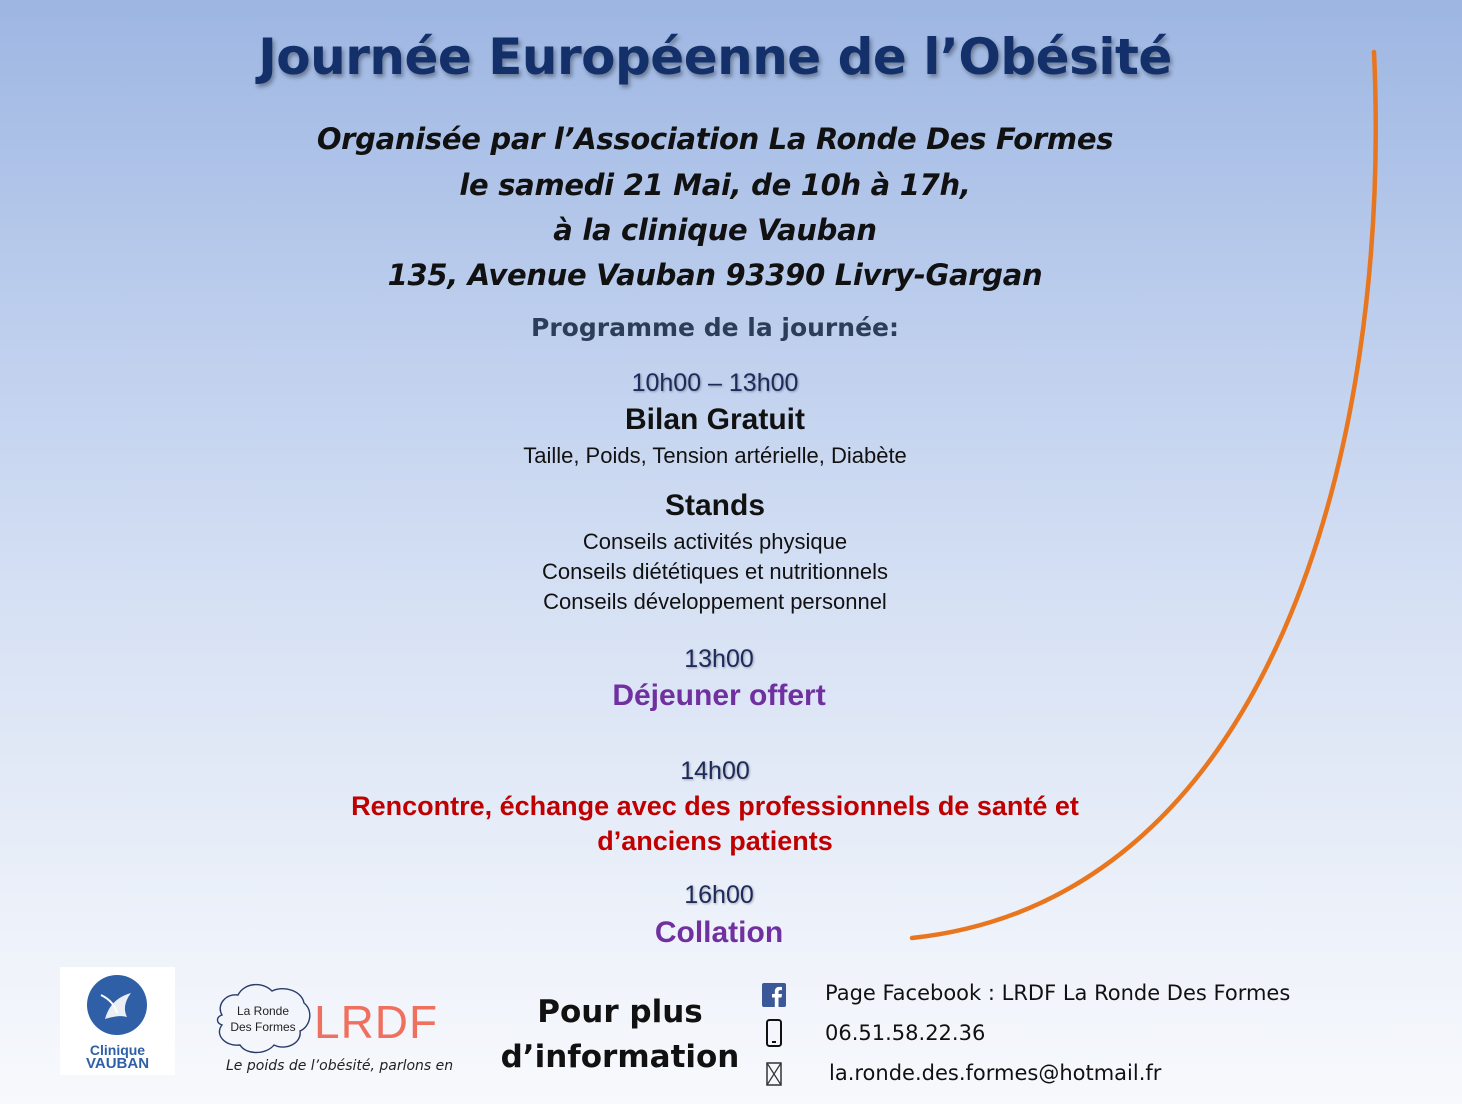  I want to click on contact-email: la.ronde.des.formes@hotmail.fr, so click(995, 1073).